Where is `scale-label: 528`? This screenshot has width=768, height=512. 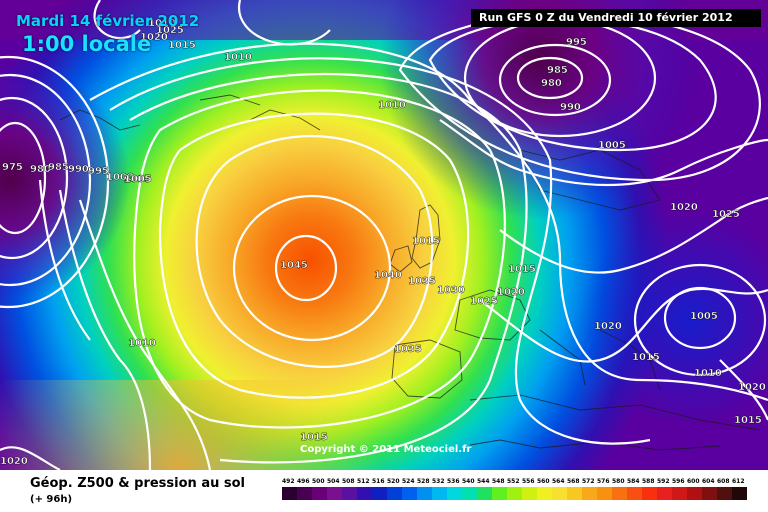
scale-label: 528 is located at coordinates (423, 481).